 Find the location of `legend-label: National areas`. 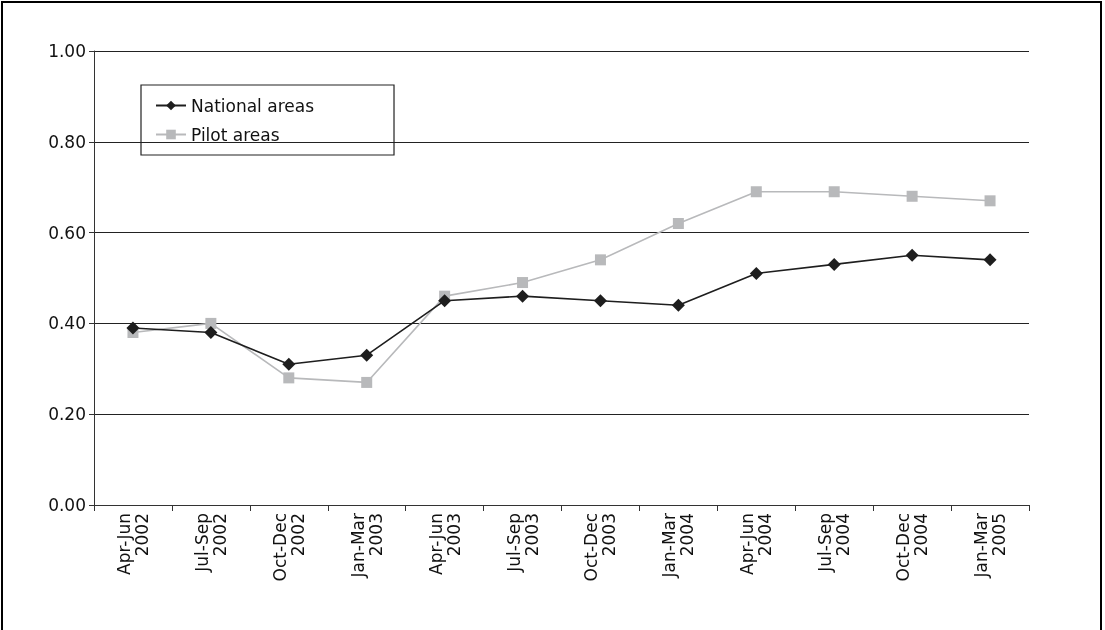

legend-label: National areas is located at coordinates (253, 105).